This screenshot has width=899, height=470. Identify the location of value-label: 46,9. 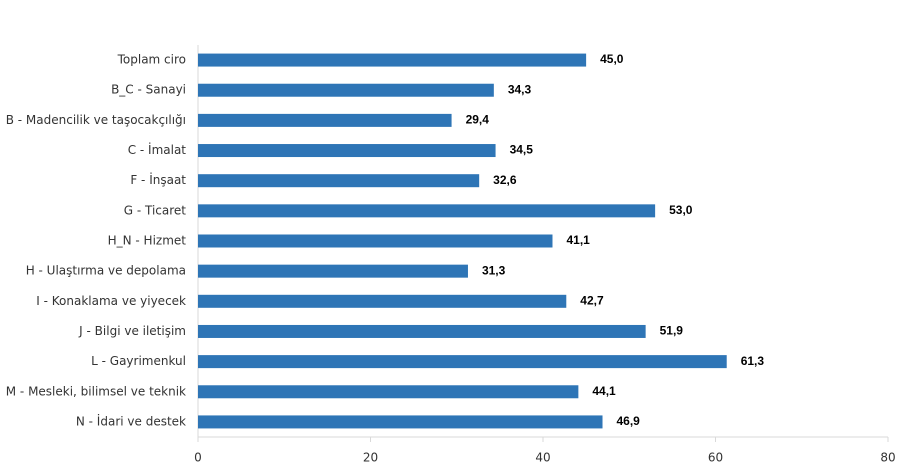
(629, 421).